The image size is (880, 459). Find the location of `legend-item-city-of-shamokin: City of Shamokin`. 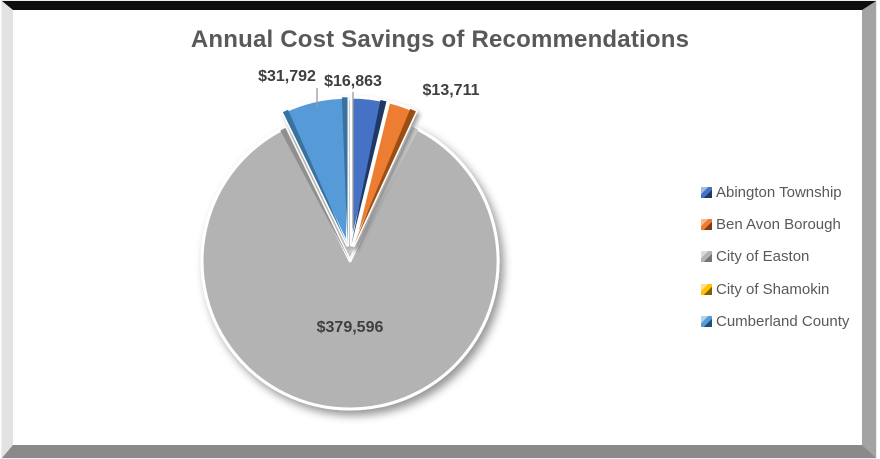

legend-item-city-of-shamokin: City of Shamokin is located at coordinates (775, 289).